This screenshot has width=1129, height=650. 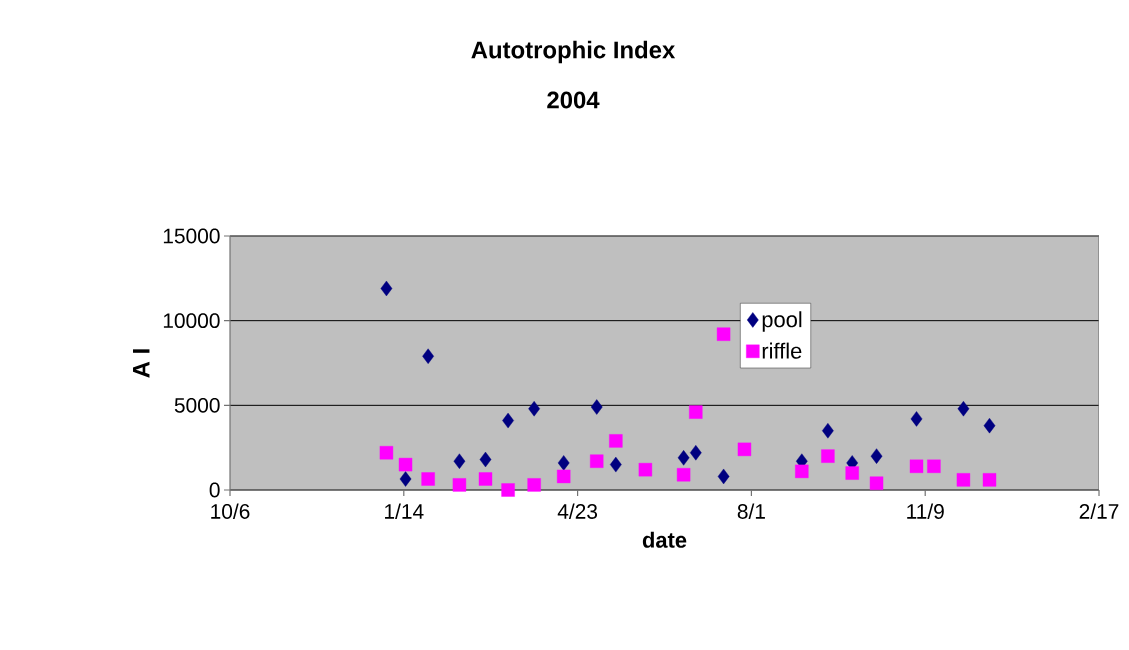 What do you see at coordinates (404, 511) in the screenshot?
I see `x-tick-label: 1/14` at bounding box center [404, 511].